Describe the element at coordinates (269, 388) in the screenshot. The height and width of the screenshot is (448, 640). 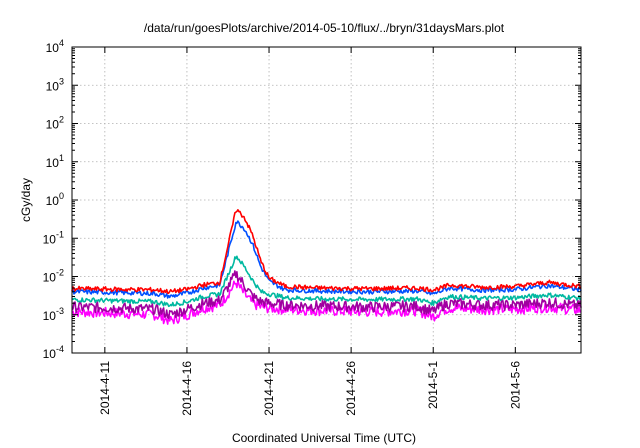
I see `x-tick-label: 2014-4-21` at that location.